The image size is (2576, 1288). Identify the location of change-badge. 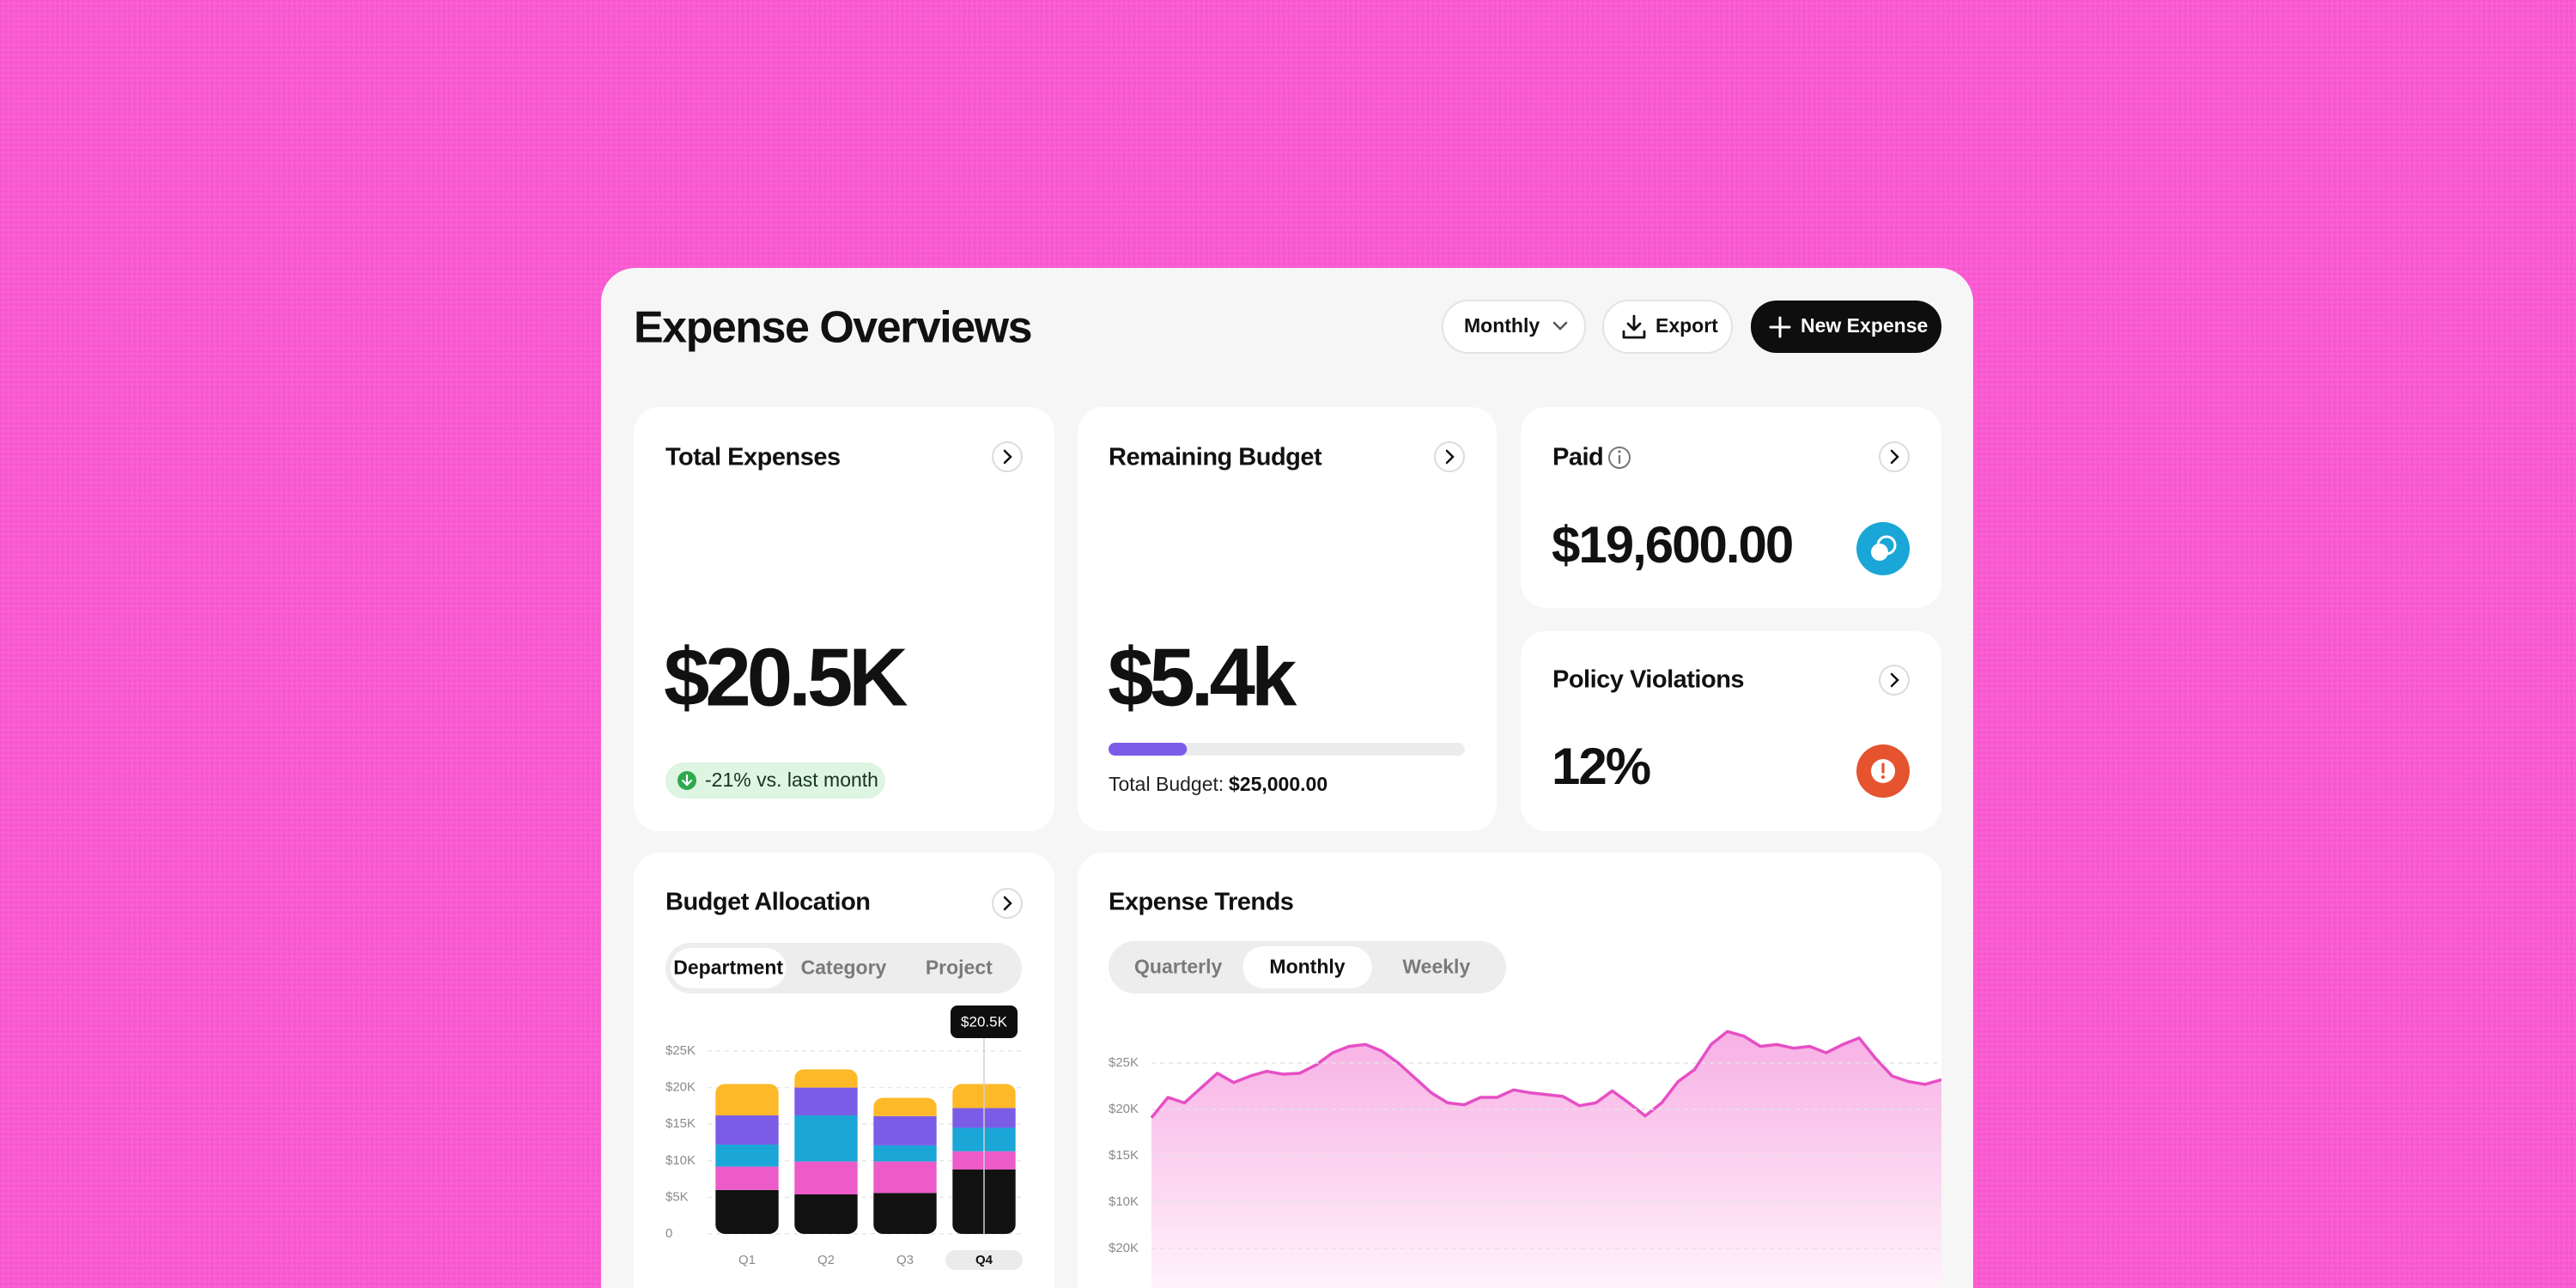
(775, 781).